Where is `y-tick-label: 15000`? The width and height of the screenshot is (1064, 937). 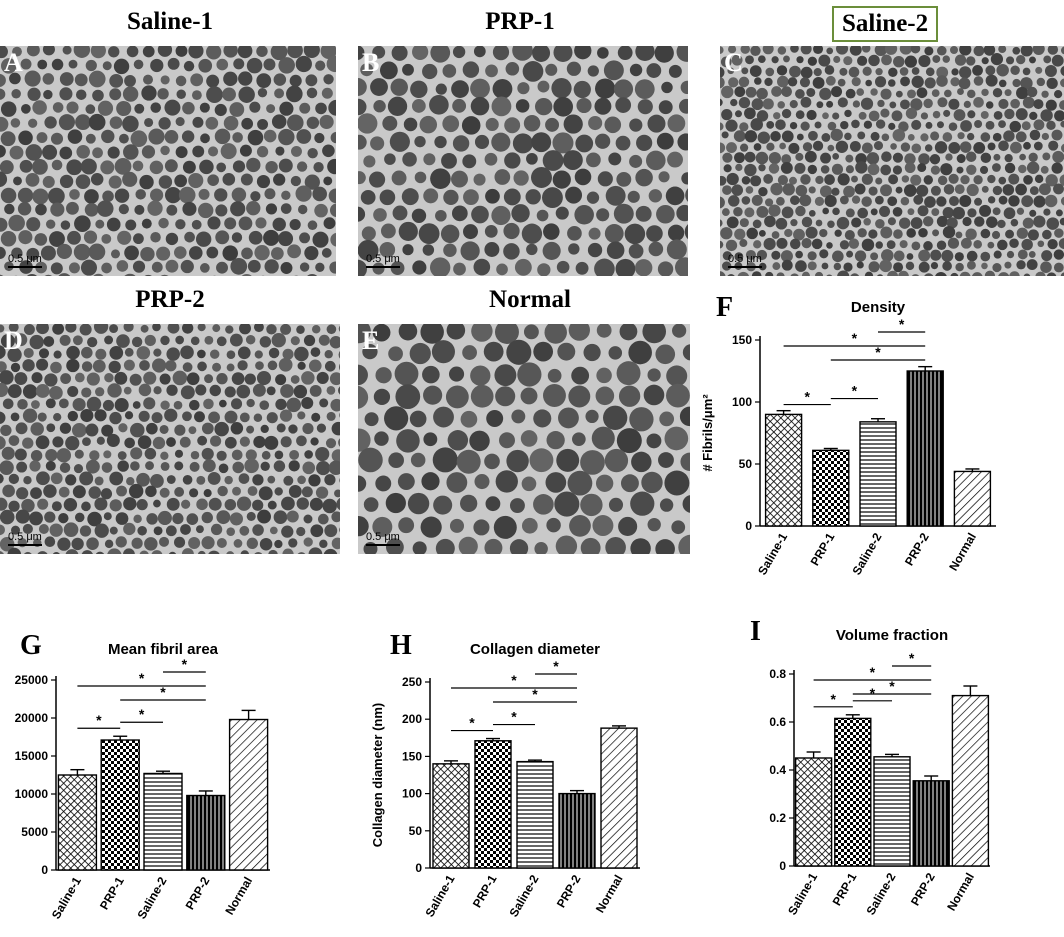
y-tick-label: 15000 is located at coordinates (32, 756).